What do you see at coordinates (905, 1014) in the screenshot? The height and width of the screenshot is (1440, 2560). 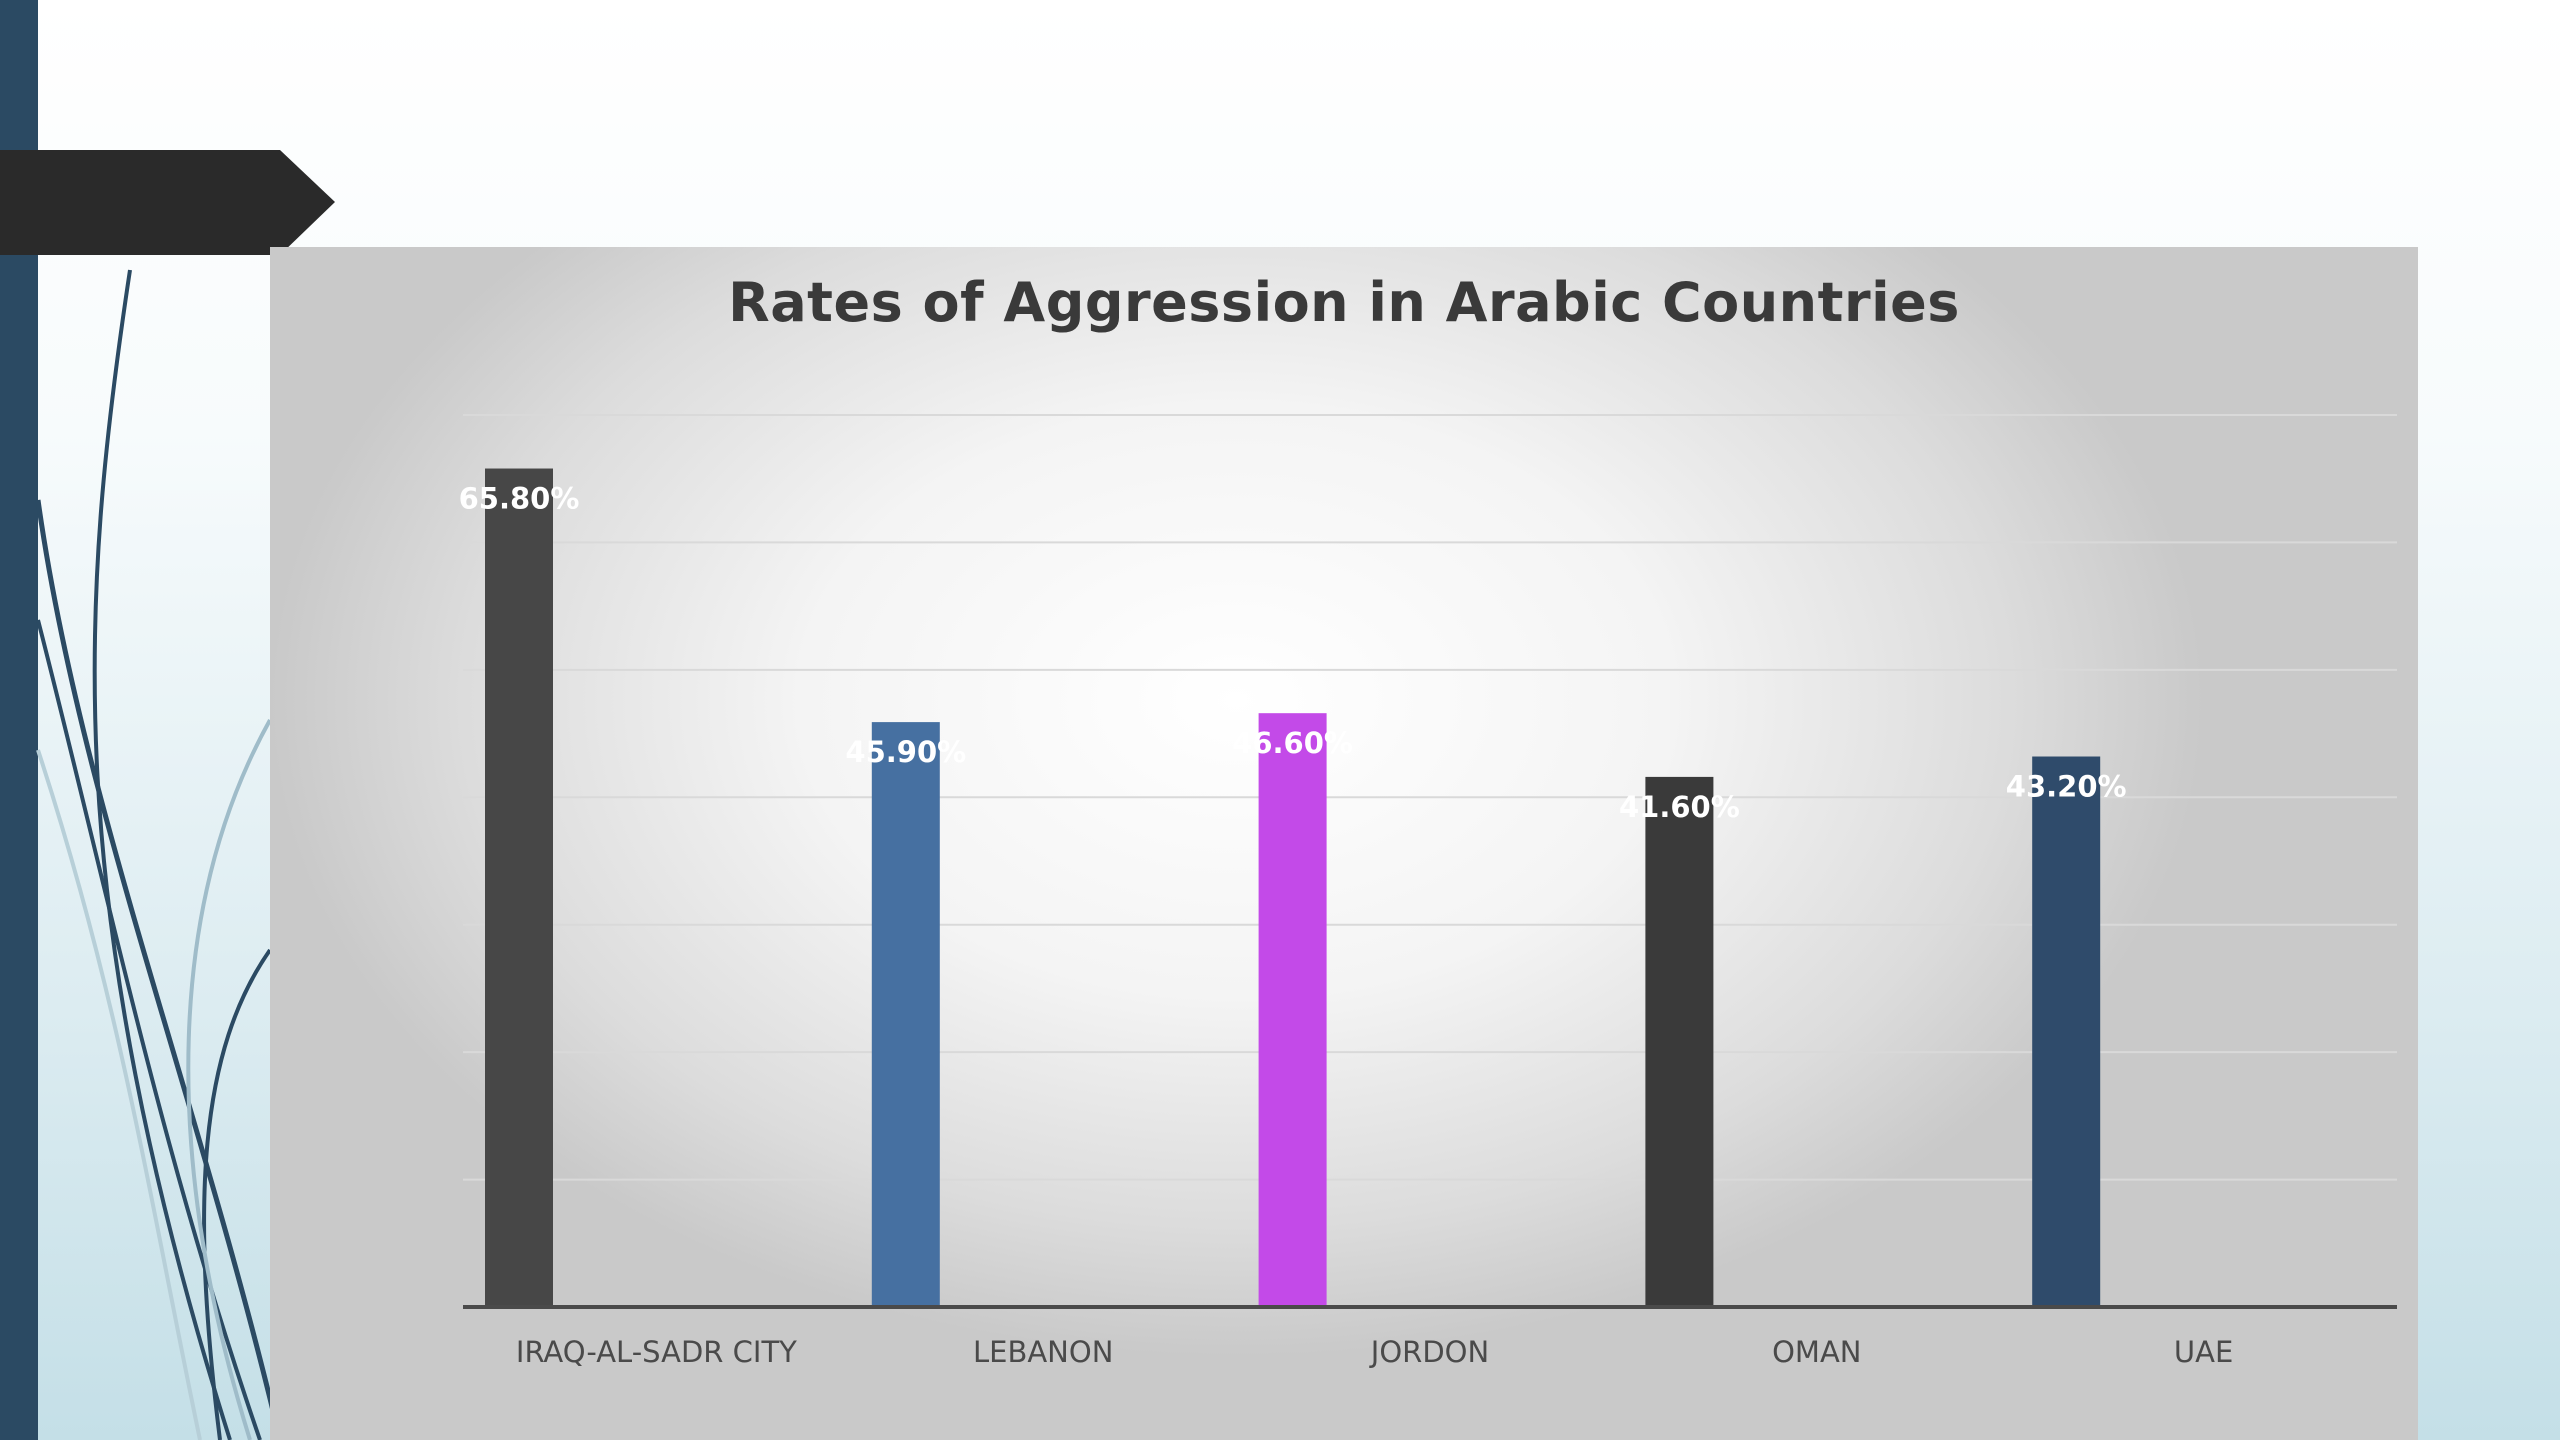 I see `bar-lebanon` at bounding box center [905, 1014].